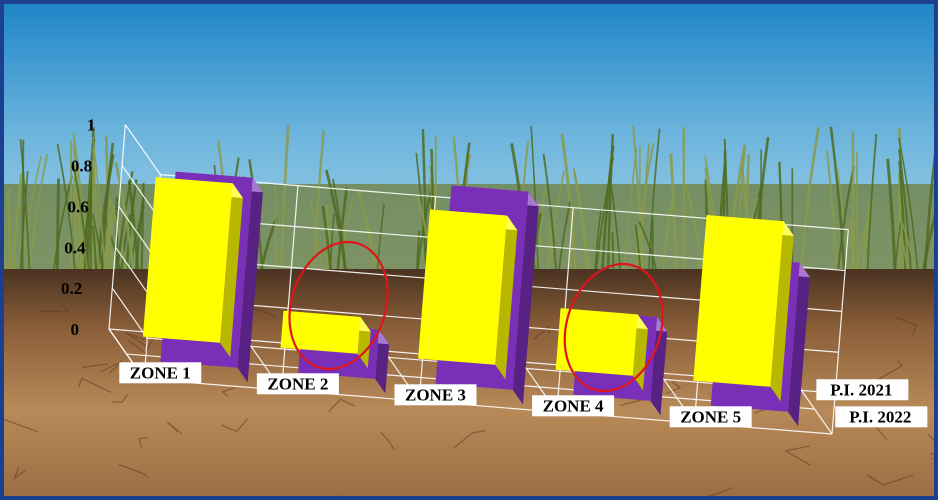  Describe the element at coordinates (71, 288) in the screenshot. I see `y-tick-label: 0.2` at that location.